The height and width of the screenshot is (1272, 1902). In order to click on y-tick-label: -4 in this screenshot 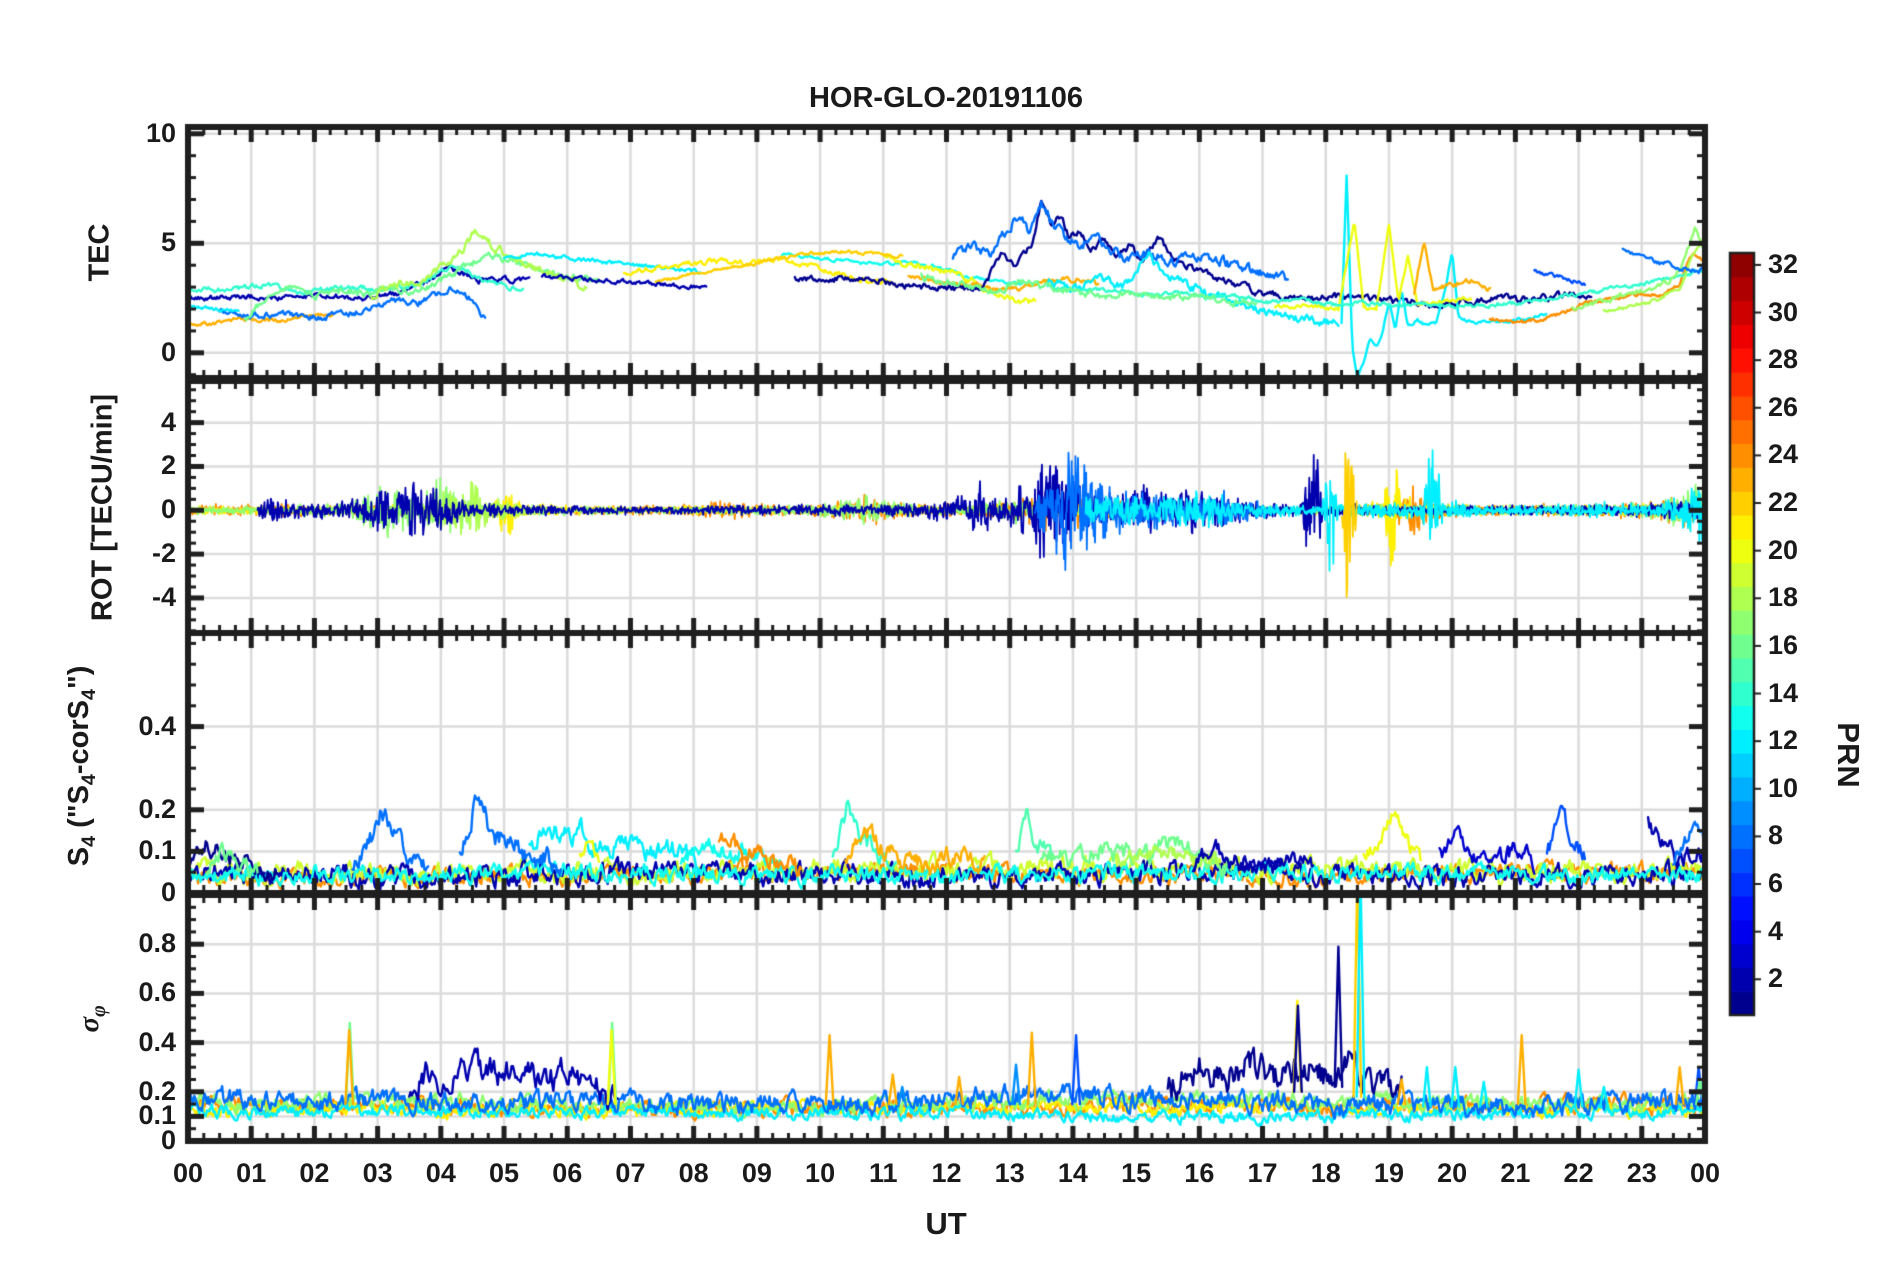, I will do `click(163, 596)`.